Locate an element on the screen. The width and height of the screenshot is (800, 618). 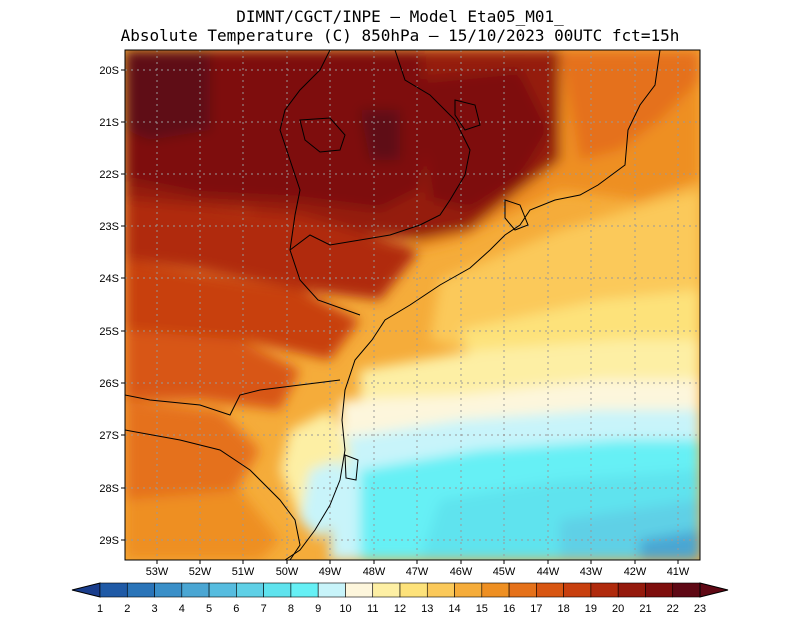
colorbar-label: 16 is located at coordinates (509, 609).